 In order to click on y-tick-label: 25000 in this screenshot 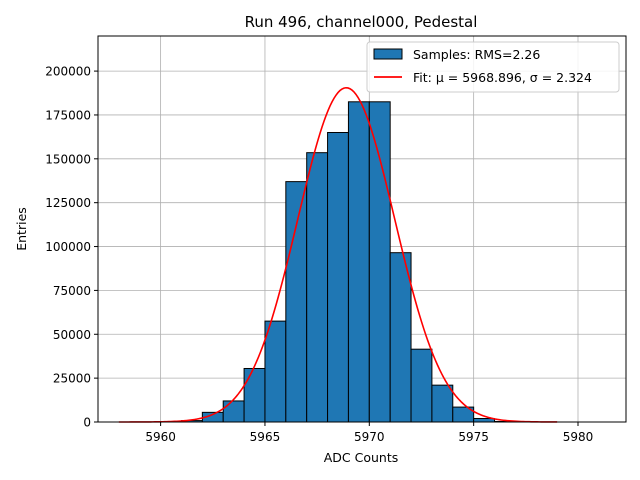, I will do `click(72, 379)`.